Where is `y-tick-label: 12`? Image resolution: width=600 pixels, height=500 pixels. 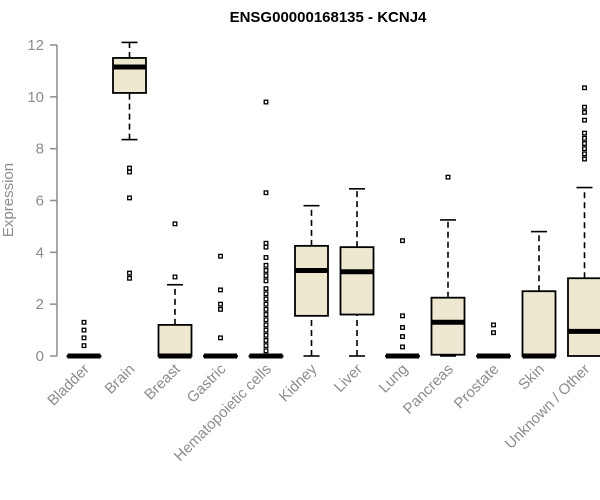
y-tick-label: 12 is located at coordinates (35, 45).